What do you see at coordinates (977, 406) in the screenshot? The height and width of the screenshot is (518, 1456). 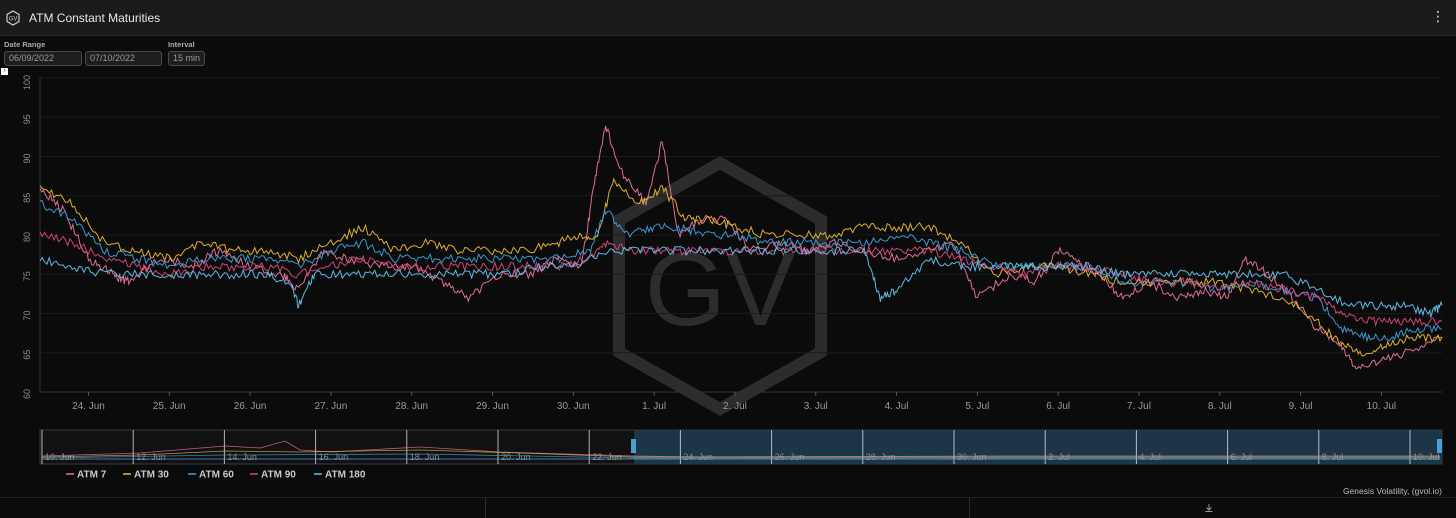 I see `x-tick-label: 5. Jul` at bounding box center [977, 406].